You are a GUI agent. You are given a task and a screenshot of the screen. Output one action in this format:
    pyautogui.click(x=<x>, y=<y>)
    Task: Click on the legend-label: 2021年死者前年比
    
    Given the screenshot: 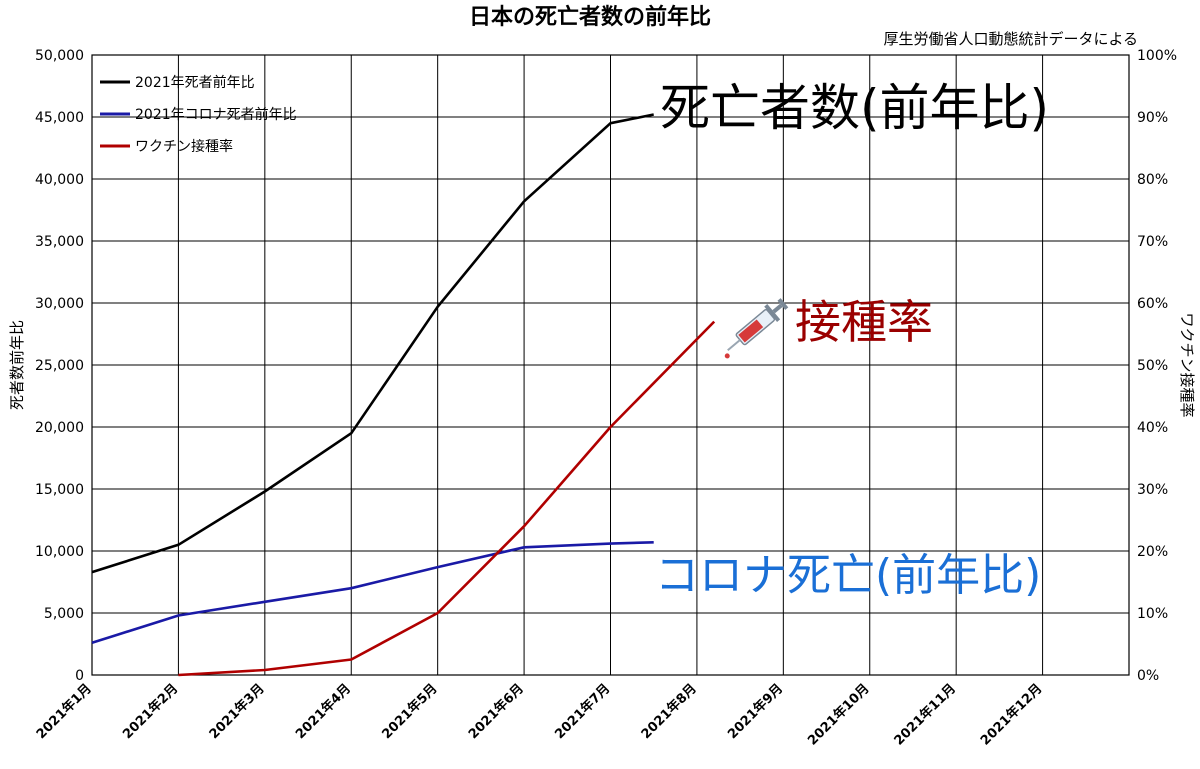 What is the action you would take?
    pyautogui.click(x=195, y=82)
    